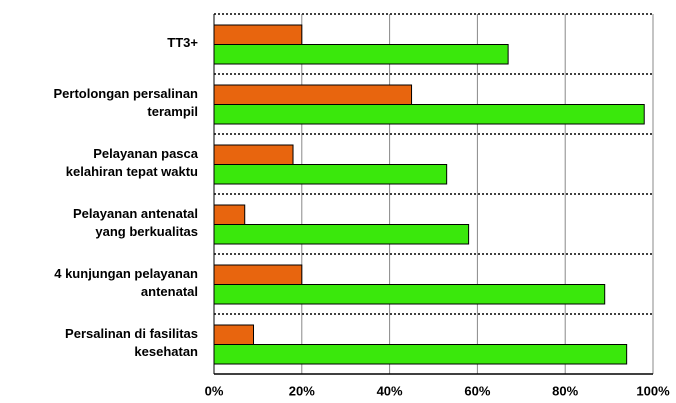  I want to click on y-tick-label: Pertolongan persalinan terampil, so click(126, 102).